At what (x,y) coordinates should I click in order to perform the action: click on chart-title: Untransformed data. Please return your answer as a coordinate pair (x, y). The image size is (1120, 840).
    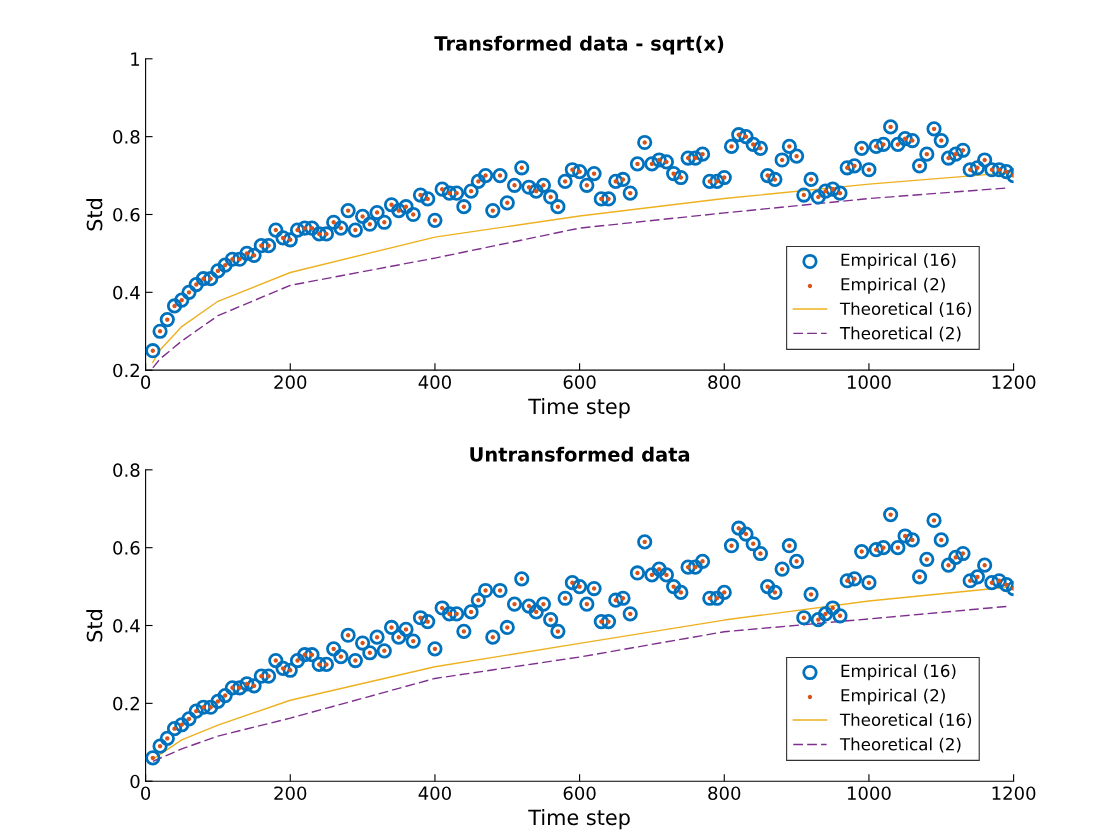
    Looking at the image, I should click on (580, 454).